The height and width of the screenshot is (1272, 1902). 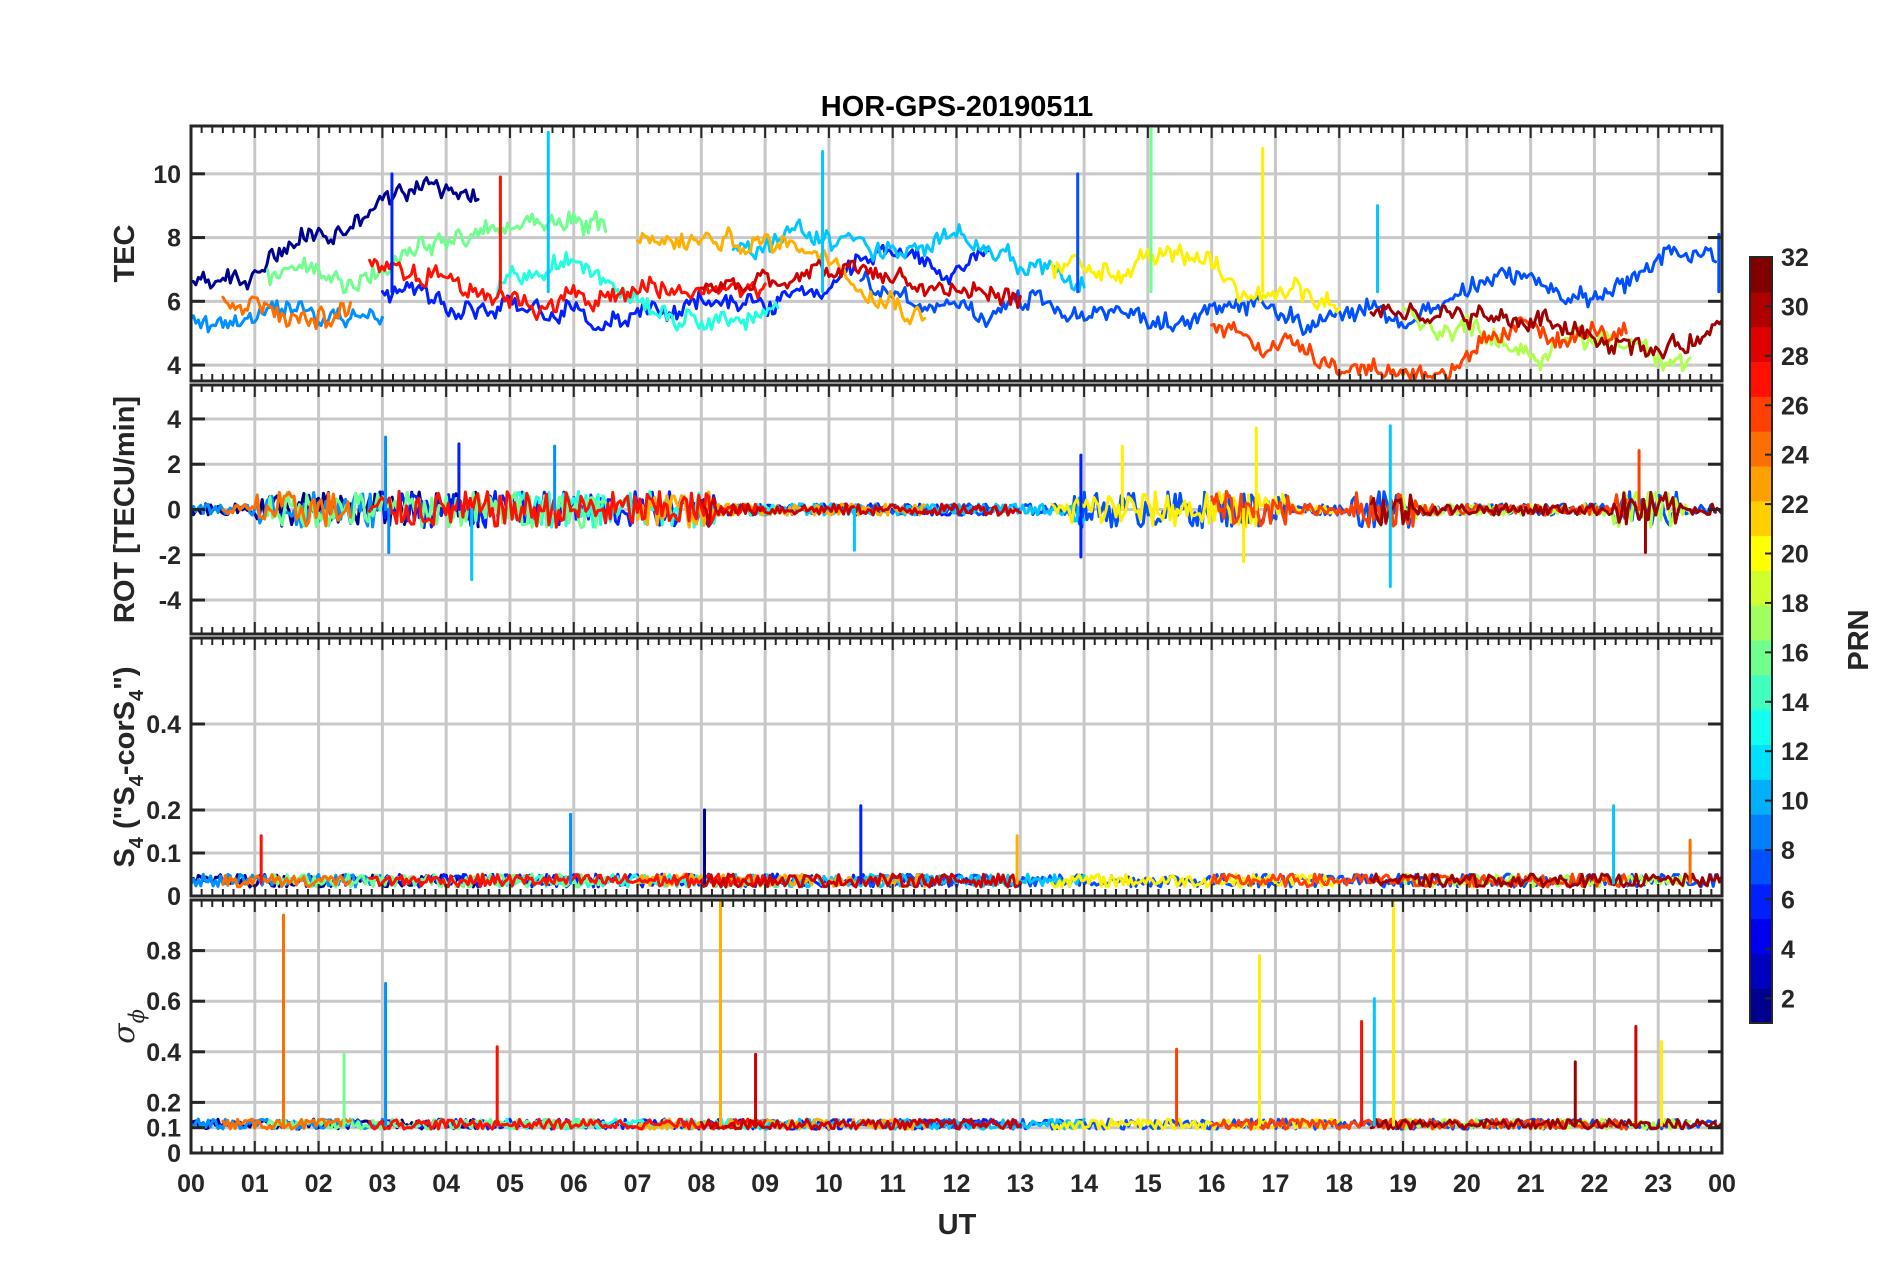 I want to click on x-tick-label: 11, so click(x=892, y=1184).